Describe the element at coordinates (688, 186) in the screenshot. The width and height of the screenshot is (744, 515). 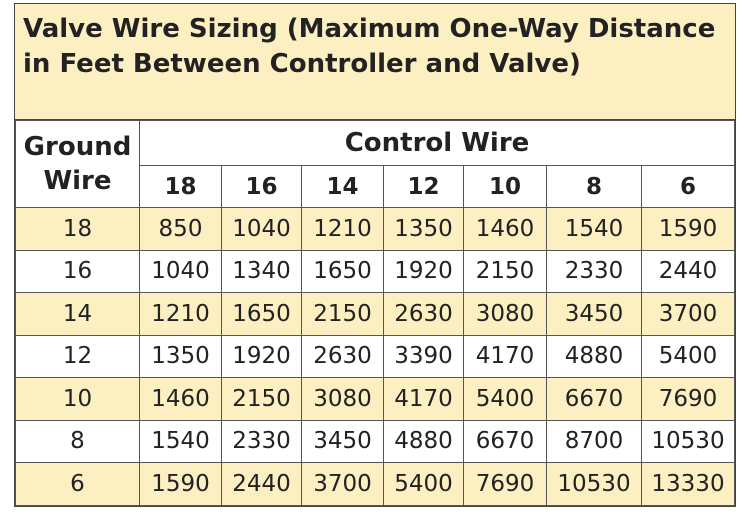
I see `column-header: 6` at that location.